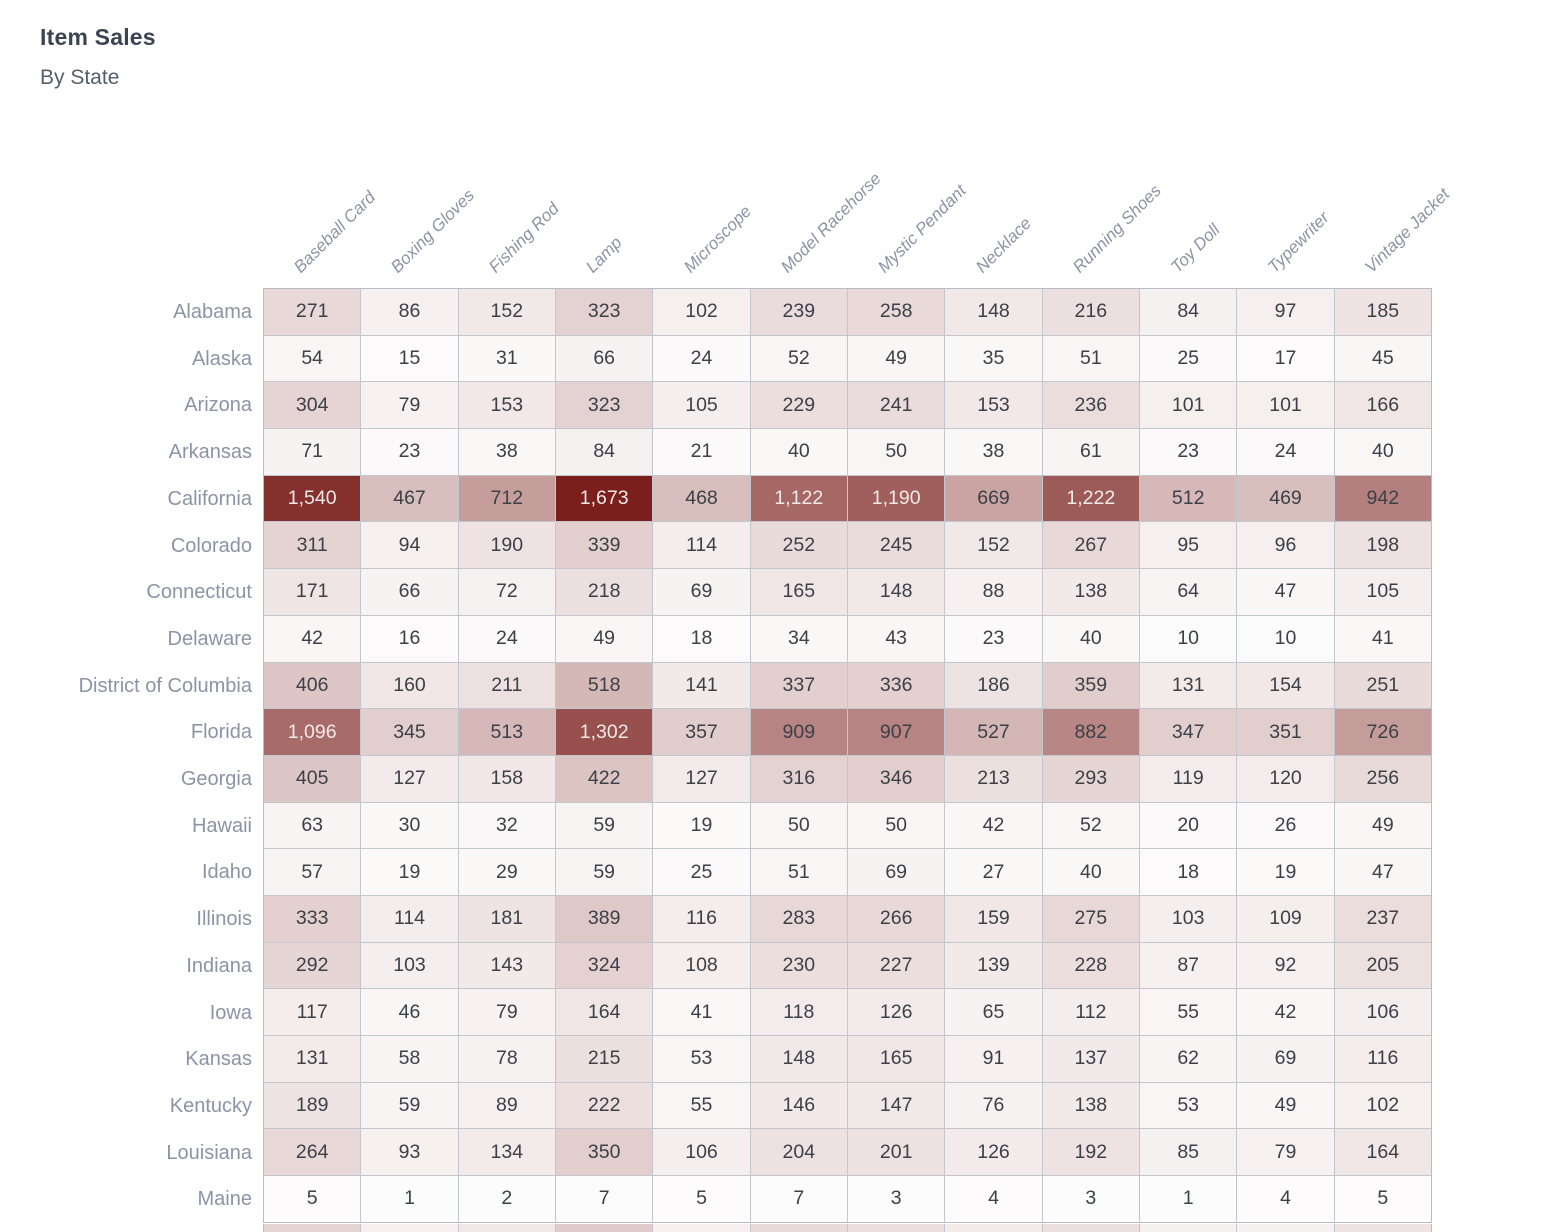  I want to click on column-header-baseball-card: Baseball Card, so click(335, 232).